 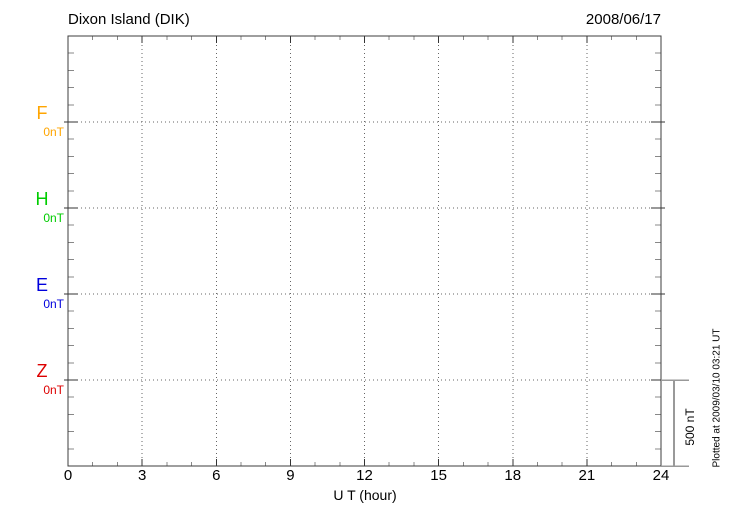 What do you see at coordinates (661, 475) in the screenshot?
I see `x-tick-label: 24` at bounding box center [661, 475].